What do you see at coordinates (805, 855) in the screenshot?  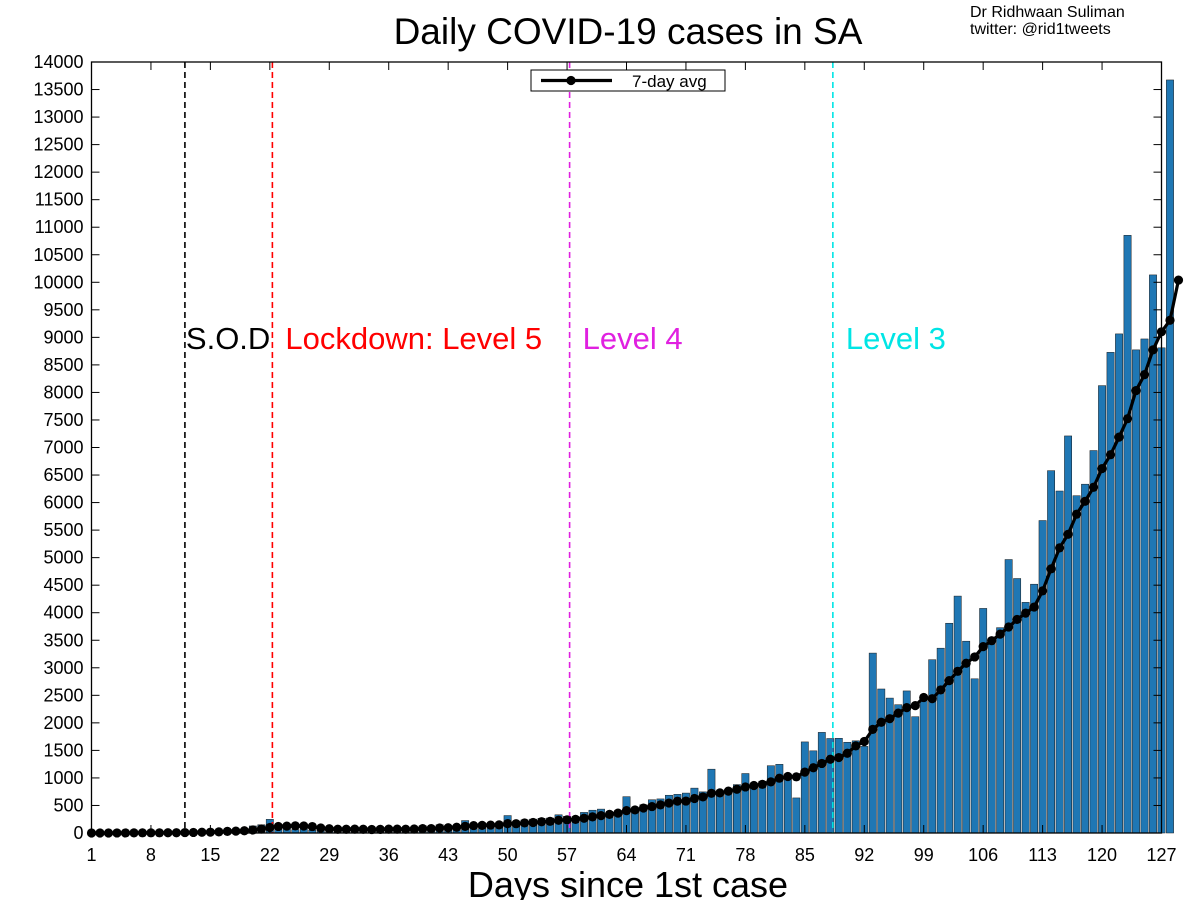 I see `x-tick-label: 85` at bounding box center [805, 855].